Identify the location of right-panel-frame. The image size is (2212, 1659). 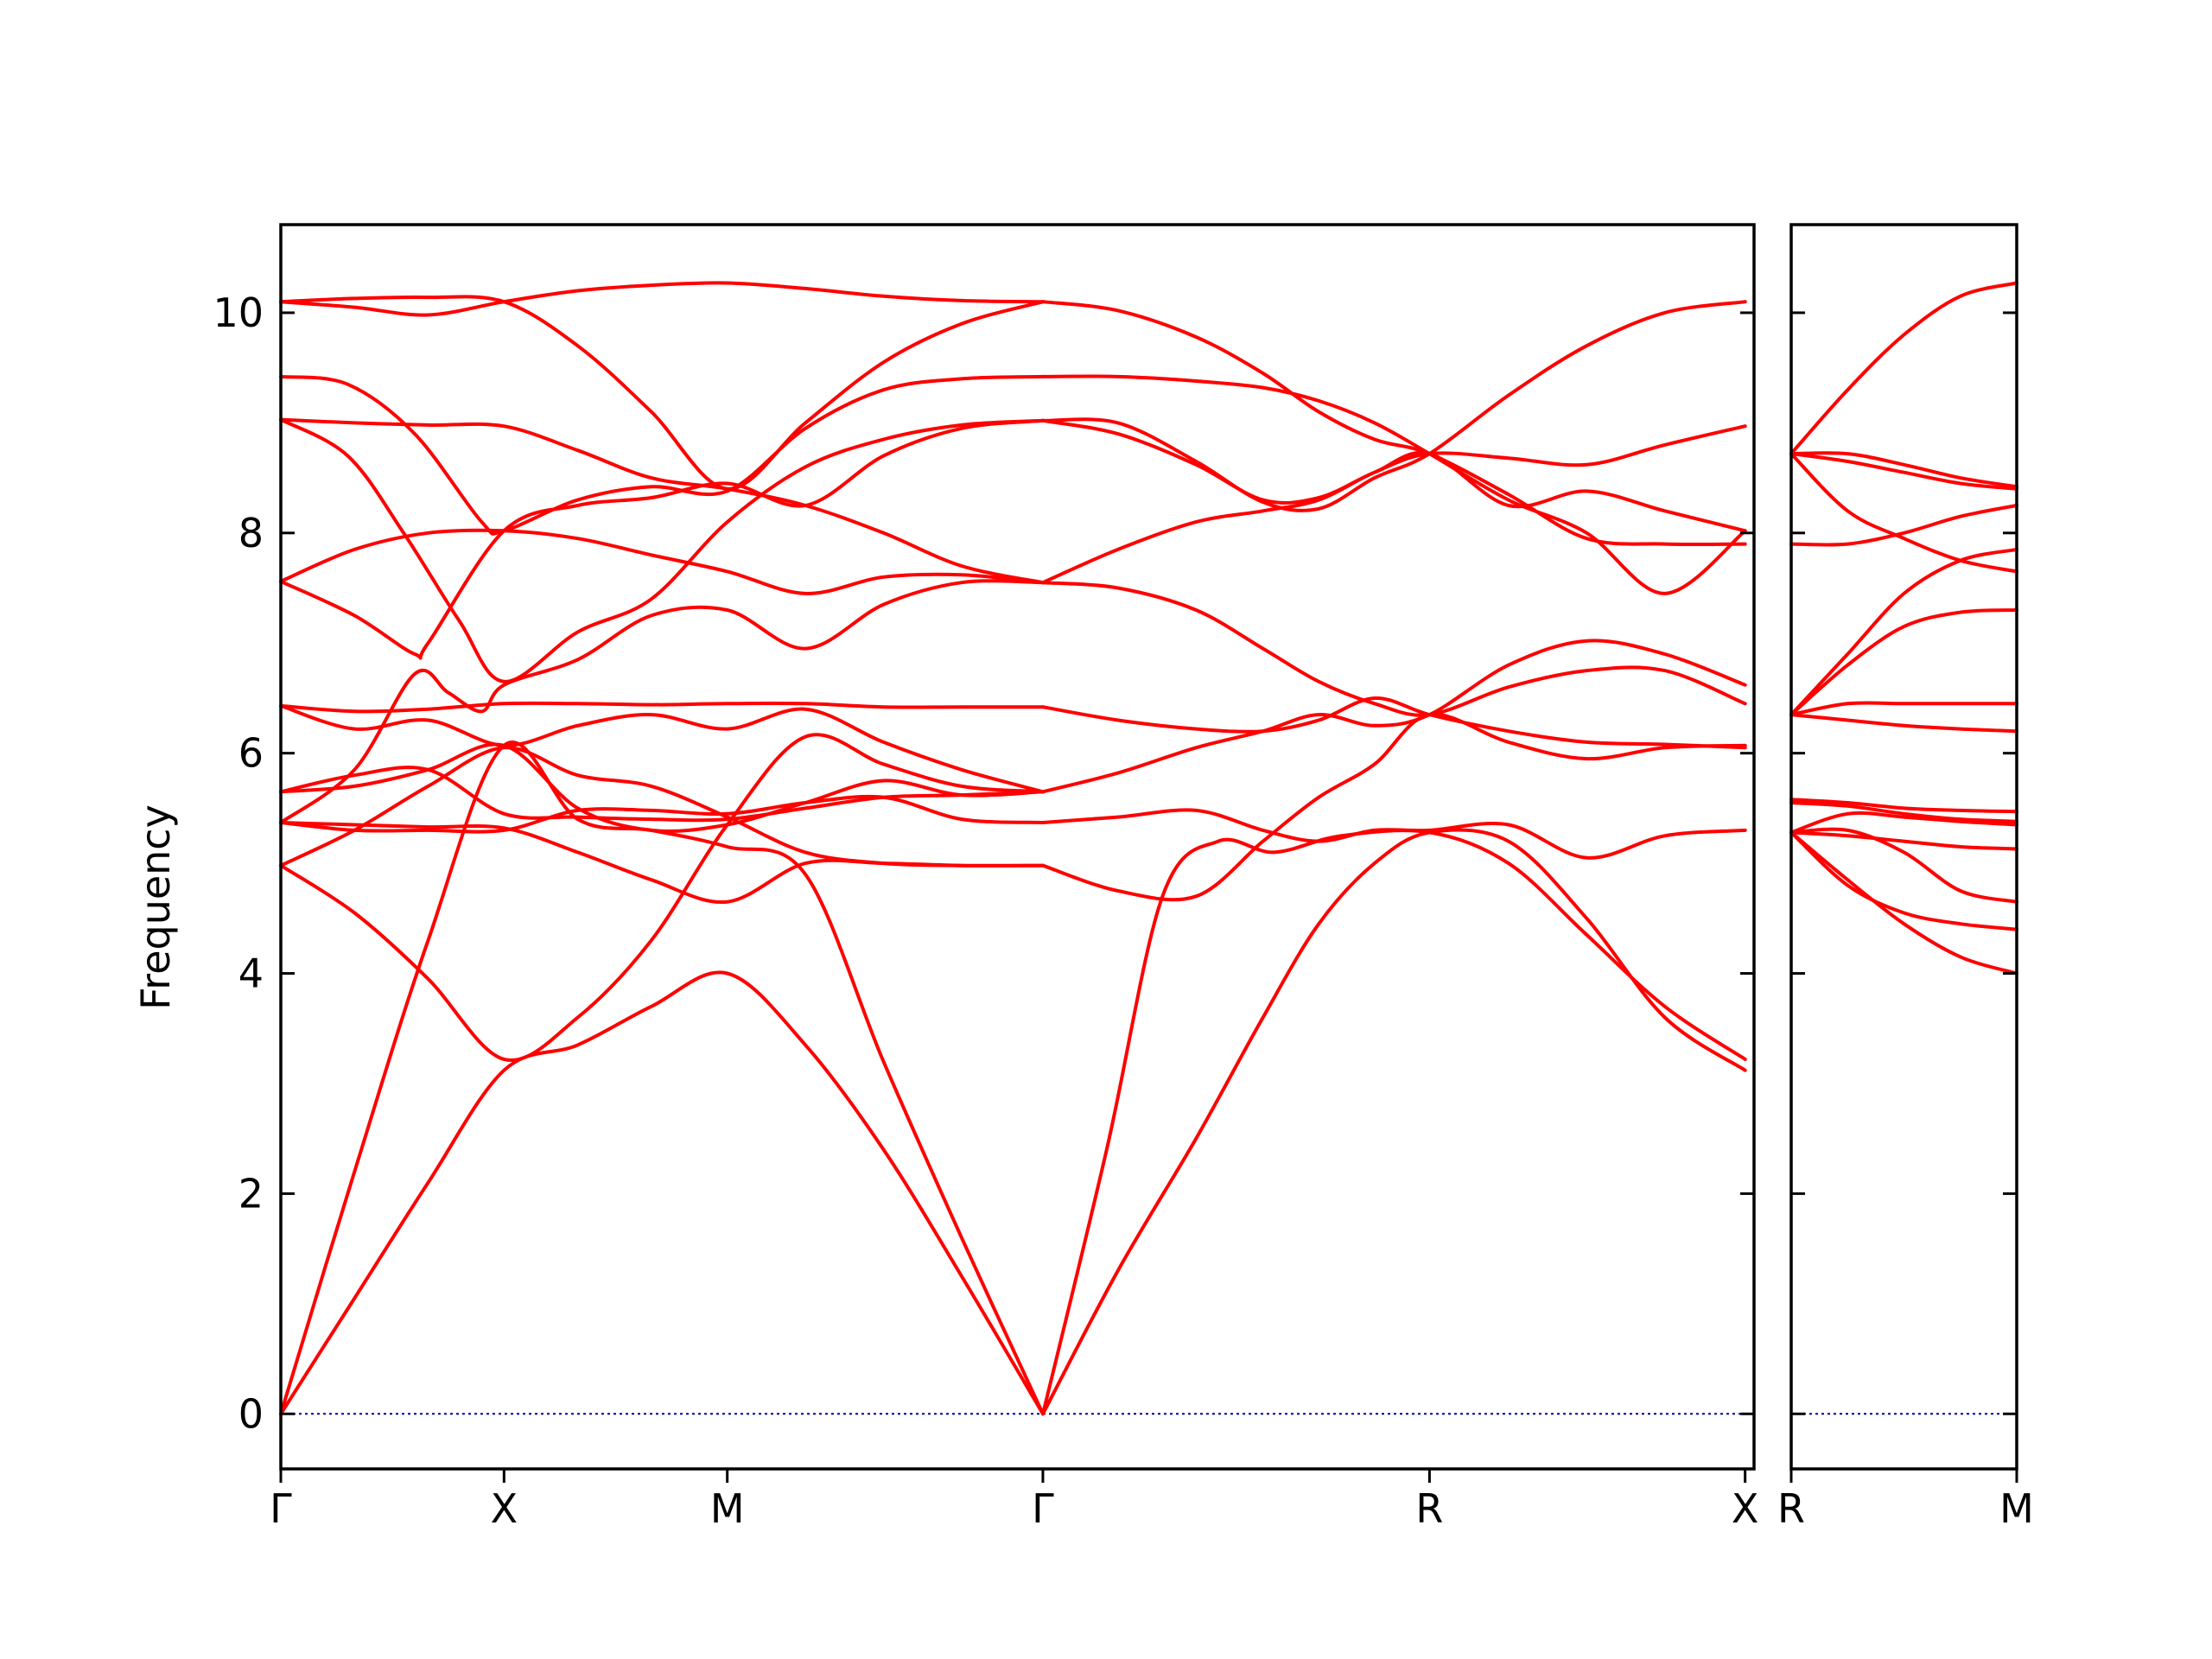
(1903, 847).